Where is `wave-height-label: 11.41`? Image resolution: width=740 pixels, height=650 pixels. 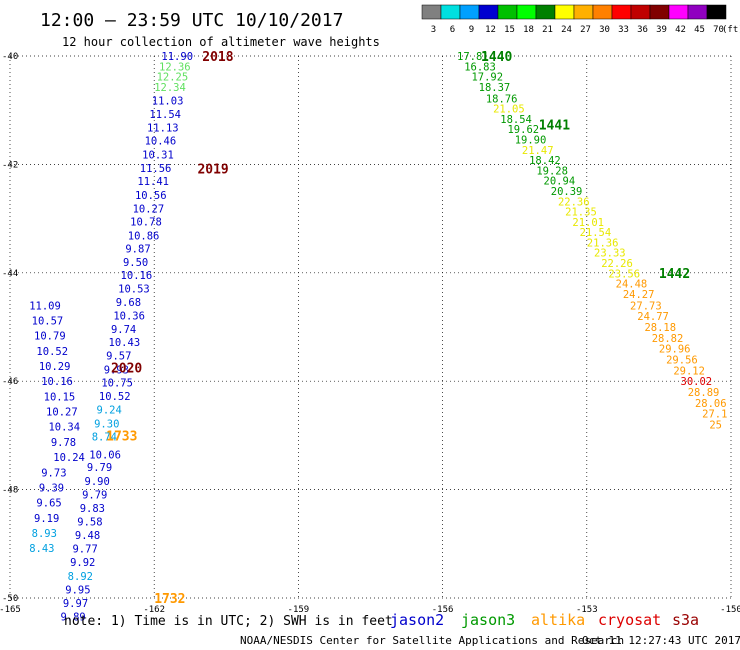 wave-height-label: 11.41 is located at coordinates (153, 182).